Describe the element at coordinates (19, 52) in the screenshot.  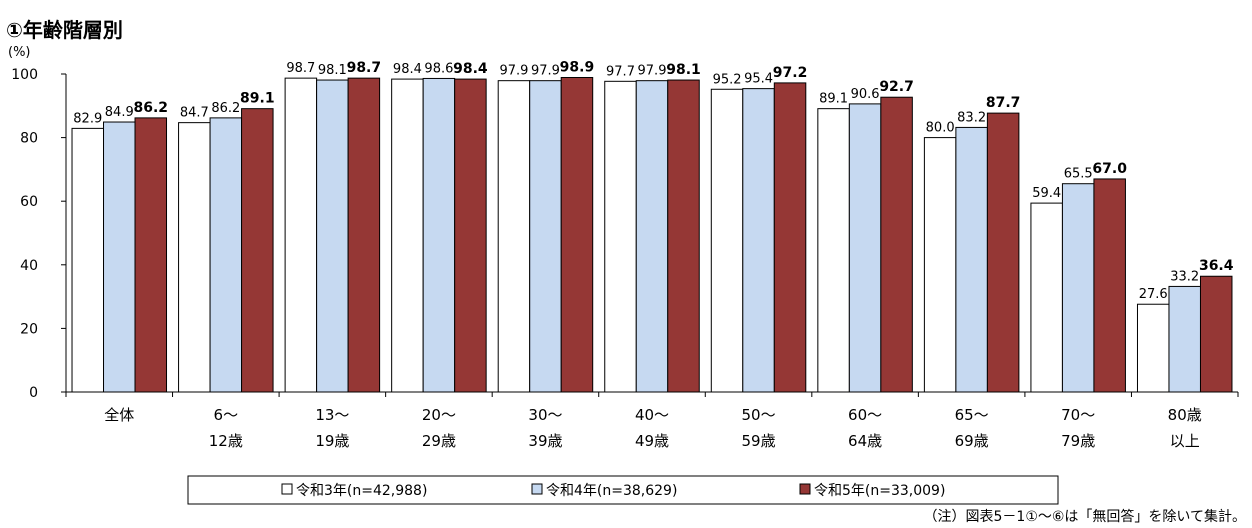
I see `y-axis-unit-label: (%)` at that location.